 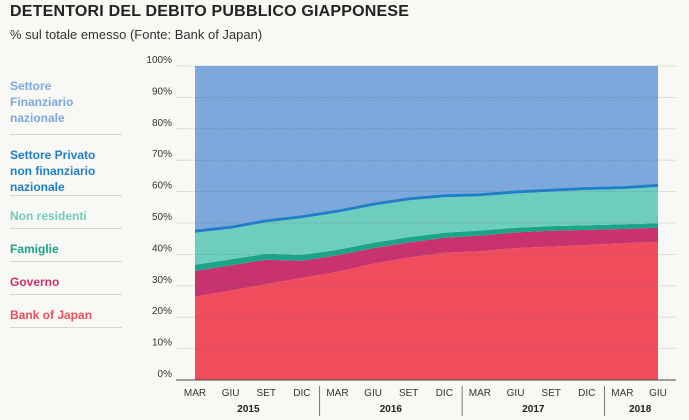 I want to click on legend-item-governo: Governo, so click(x=66, y=278).